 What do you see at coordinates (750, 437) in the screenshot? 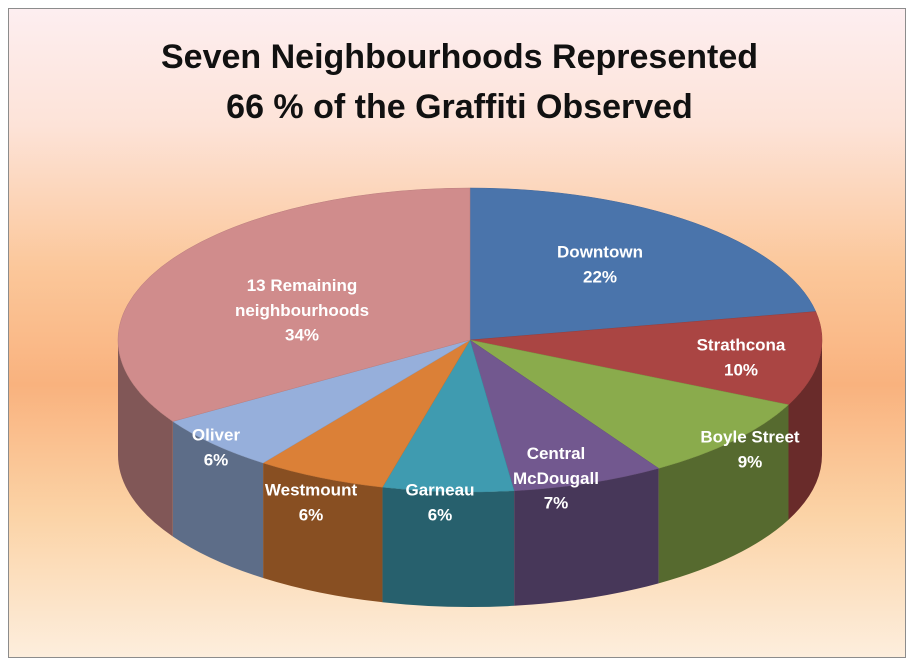
I see `slice-label: Boyle Street` at bounding box center [750, 437].